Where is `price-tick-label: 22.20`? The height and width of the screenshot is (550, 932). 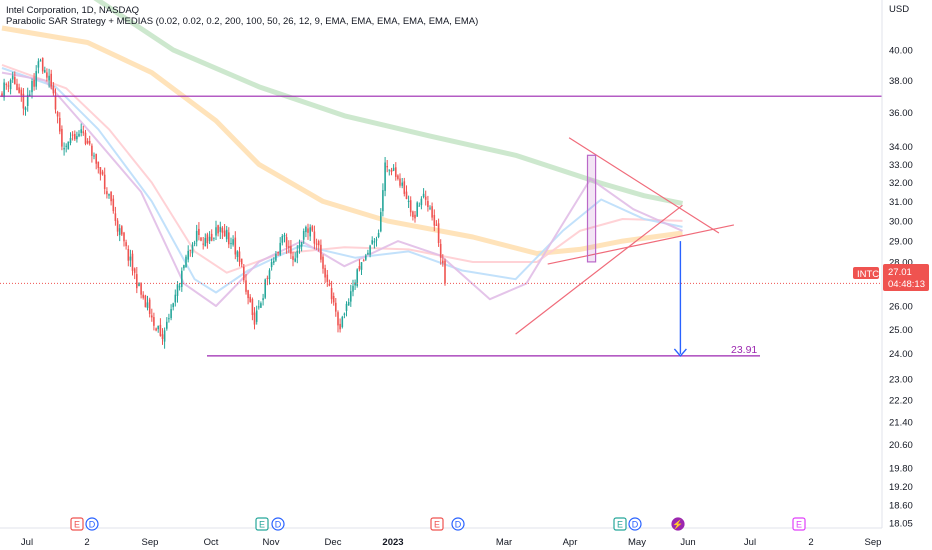
price-tick-label: 22.20 is located at coordinates (901, 401).